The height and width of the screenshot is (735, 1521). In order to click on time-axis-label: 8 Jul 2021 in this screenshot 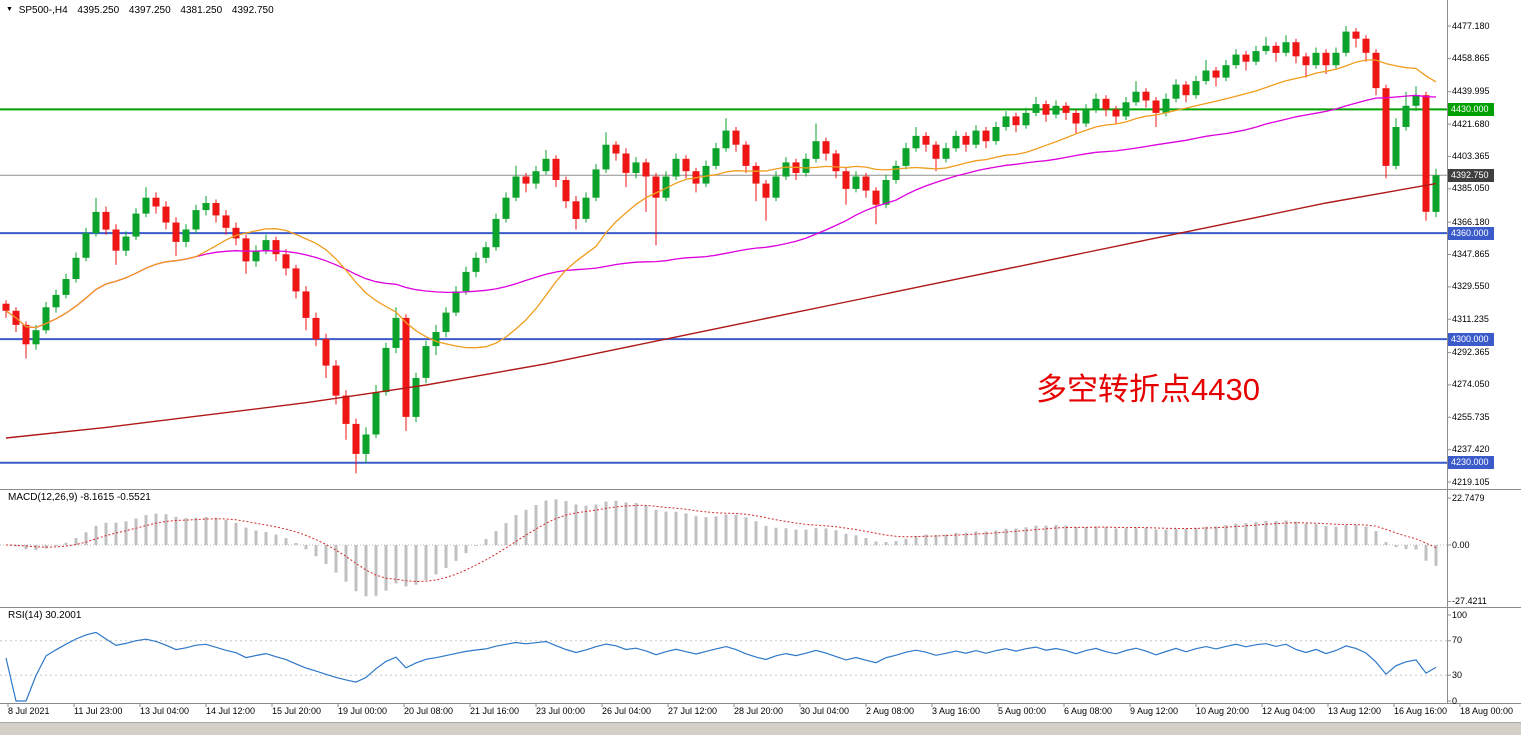, I will do `click(29, 711)`.